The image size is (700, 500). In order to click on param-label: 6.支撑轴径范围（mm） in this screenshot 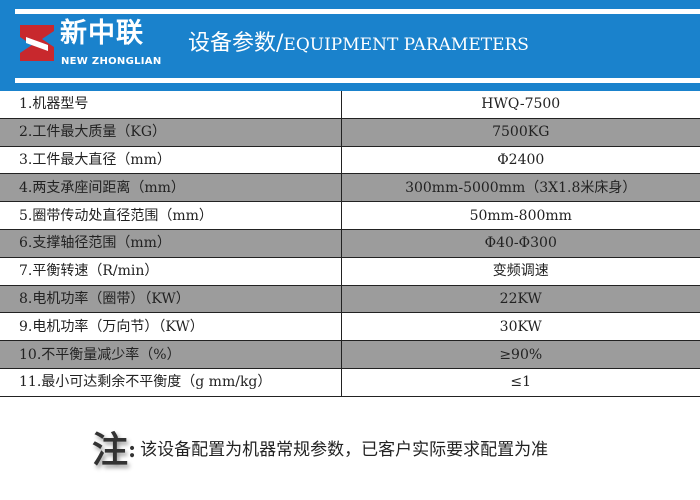, I will do `click(171, 243)`.